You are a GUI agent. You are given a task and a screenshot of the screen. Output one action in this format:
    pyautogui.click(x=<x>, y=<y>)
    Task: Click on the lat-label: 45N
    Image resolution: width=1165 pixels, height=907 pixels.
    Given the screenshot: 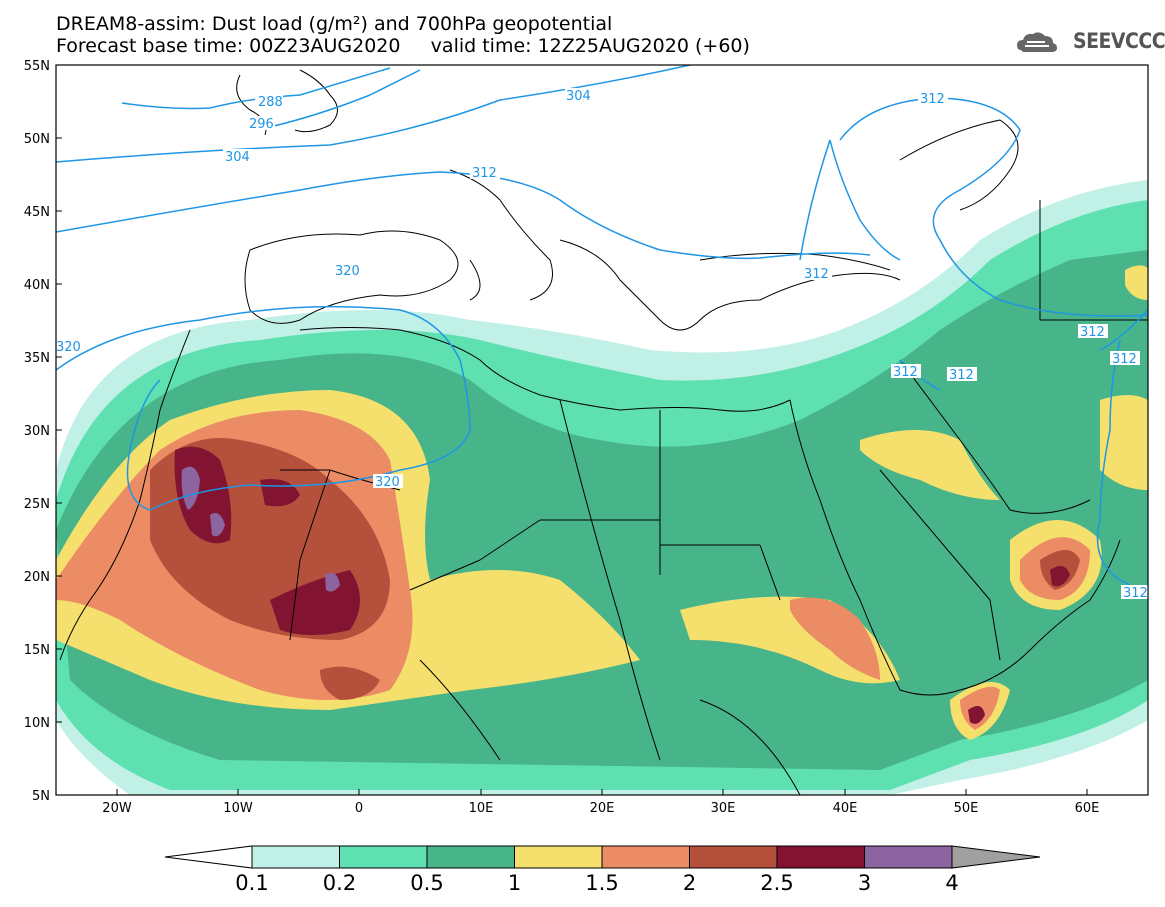 What is the action you would take?
    pyautogui.click(x=37, y=212)
    